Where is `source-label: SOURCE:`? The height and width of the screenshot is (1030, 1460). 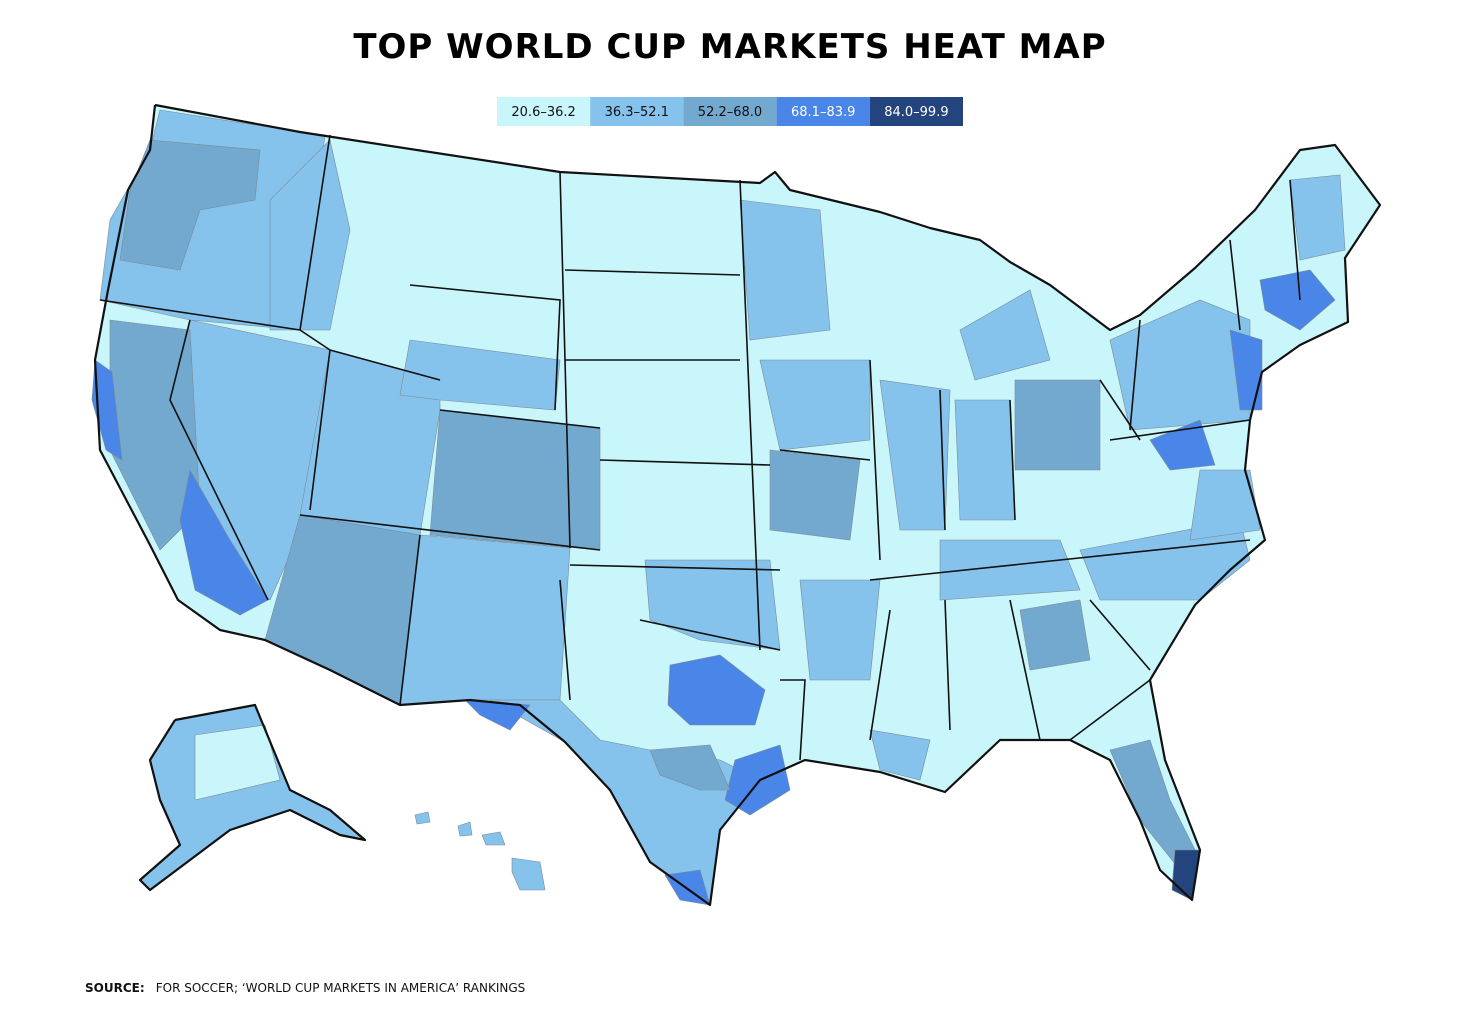 source-label: SOURCE: is located at coordinates (115, 988).